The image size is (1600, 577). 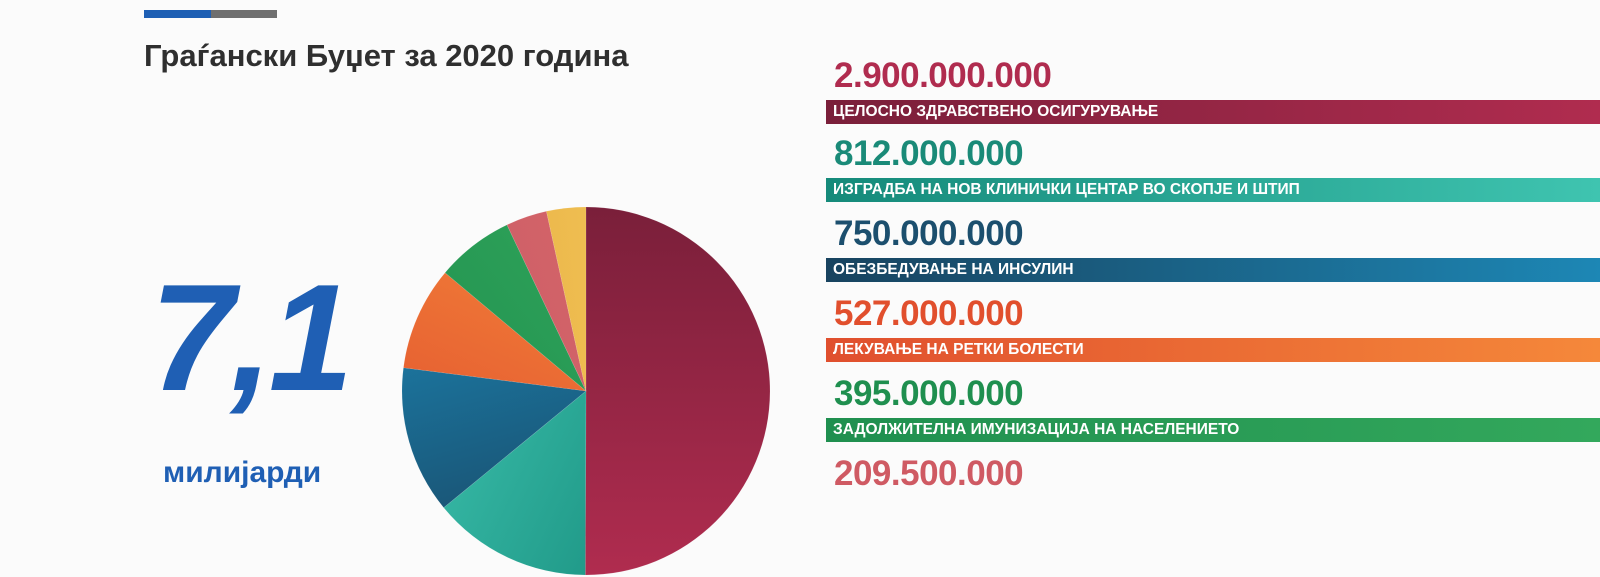 What do you see at coordinates (958, 349) in the screenshot?
I see `budget-item-label: ЛЕКУВАЊЕ НА РЕТКИ БОЛЕСТИ` at bounding box center [958, 349].